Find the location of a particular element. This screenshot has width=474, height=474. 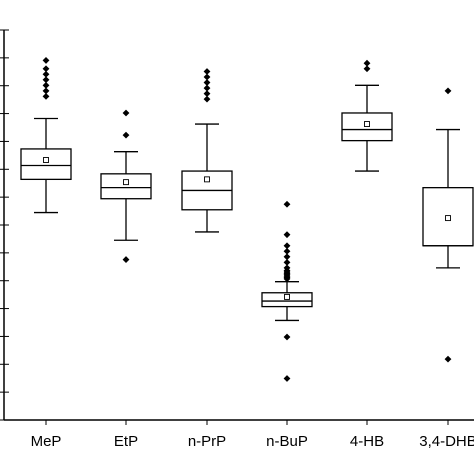

x-tick-label: 4-HB is located at coordinates (367, 441).